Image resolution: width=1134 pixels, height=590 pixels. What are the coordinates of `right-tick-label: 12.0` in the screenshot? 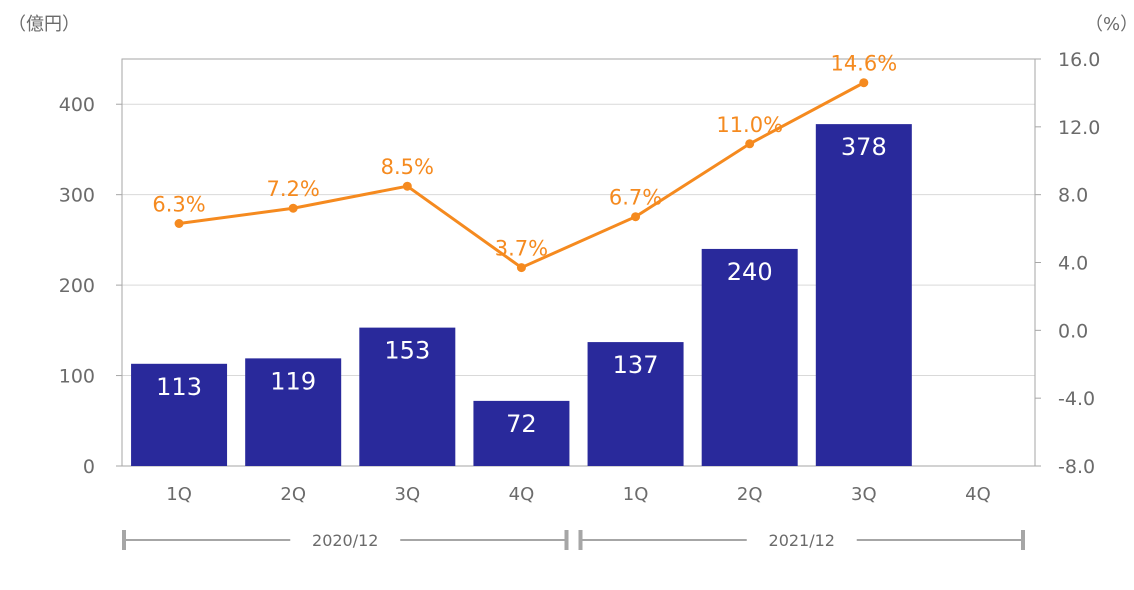 It's located at (1079, 128).